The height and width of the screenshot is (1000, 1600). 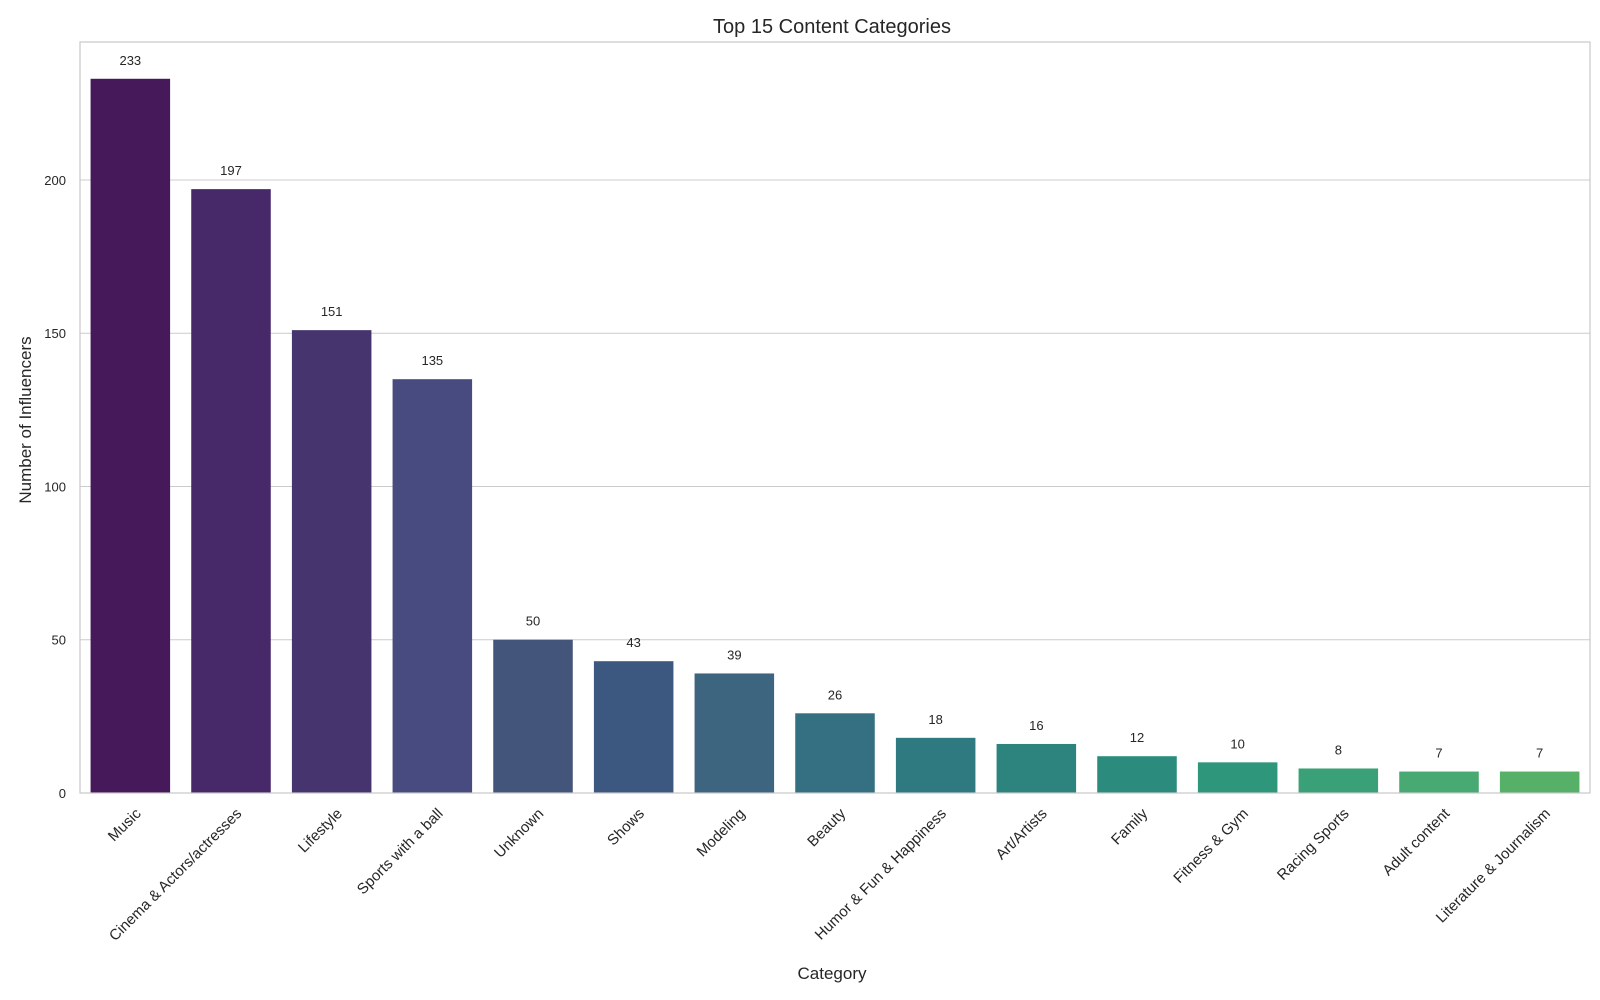 I want to click on bar-value-label: 12, so click(x=1137, y=737).